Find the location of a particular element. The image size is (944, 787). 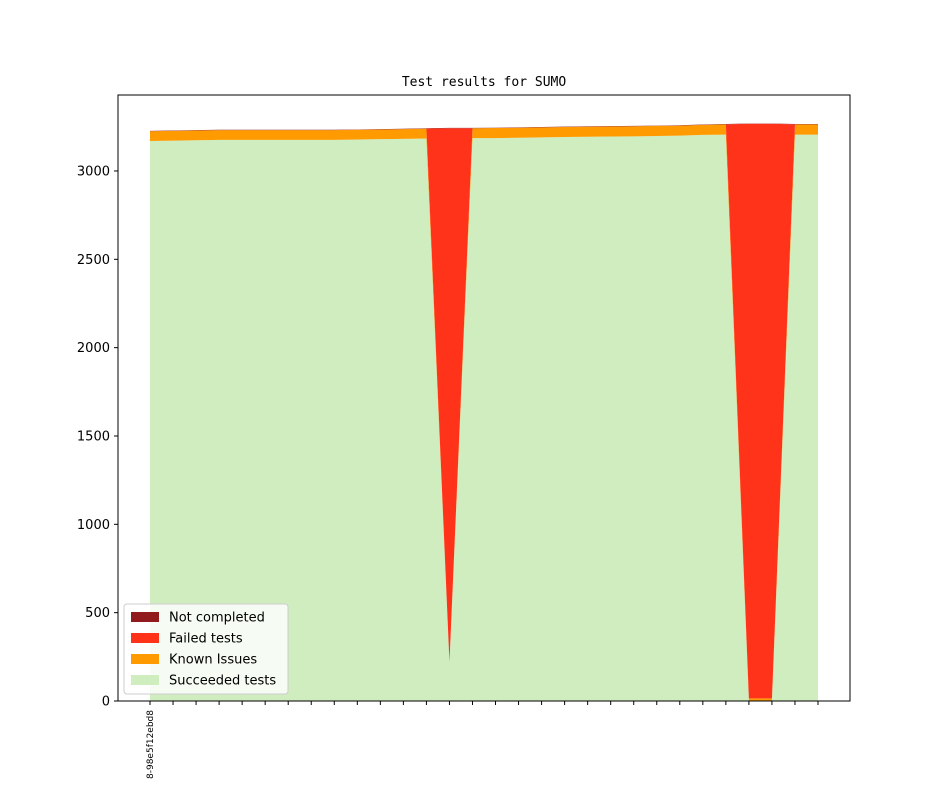

chart-title: Test results for SUMO is located at coordinates (484, 82).